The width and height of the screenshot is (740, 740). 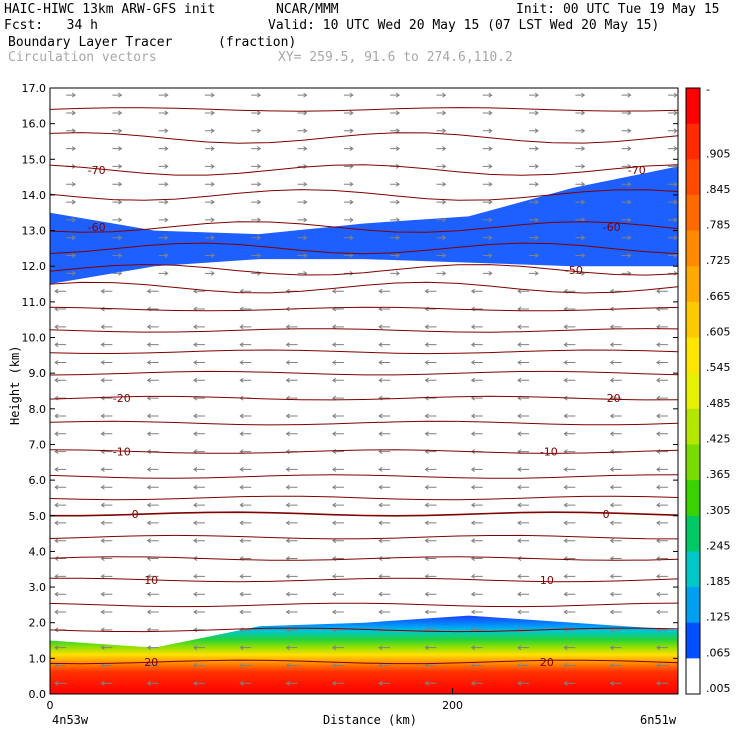 I want to click on contour-label: -70, so click(x=97, y=170).